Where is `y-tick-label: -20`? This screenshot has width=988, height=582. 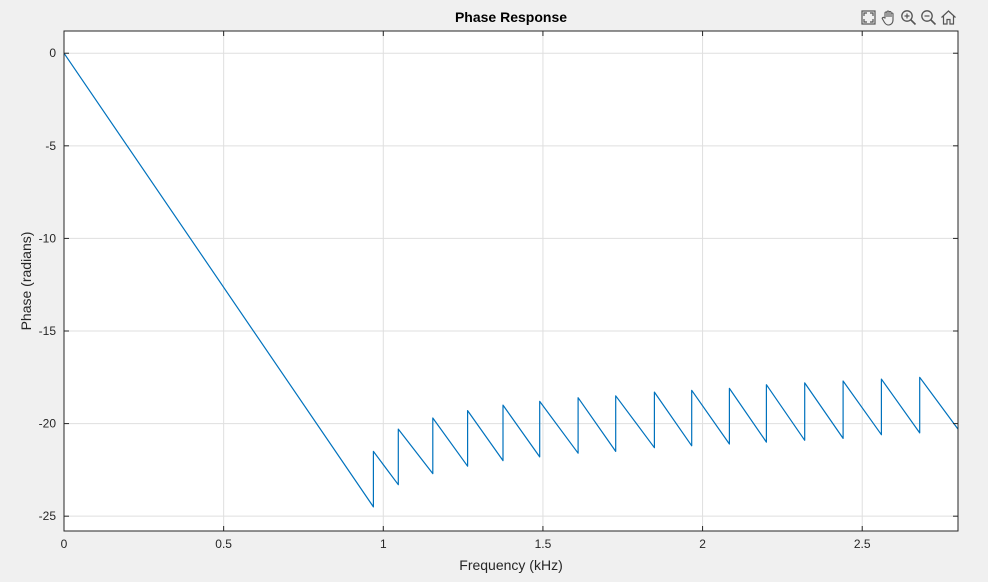 y-tick-label: -20 is located at coordinates (48, 424).